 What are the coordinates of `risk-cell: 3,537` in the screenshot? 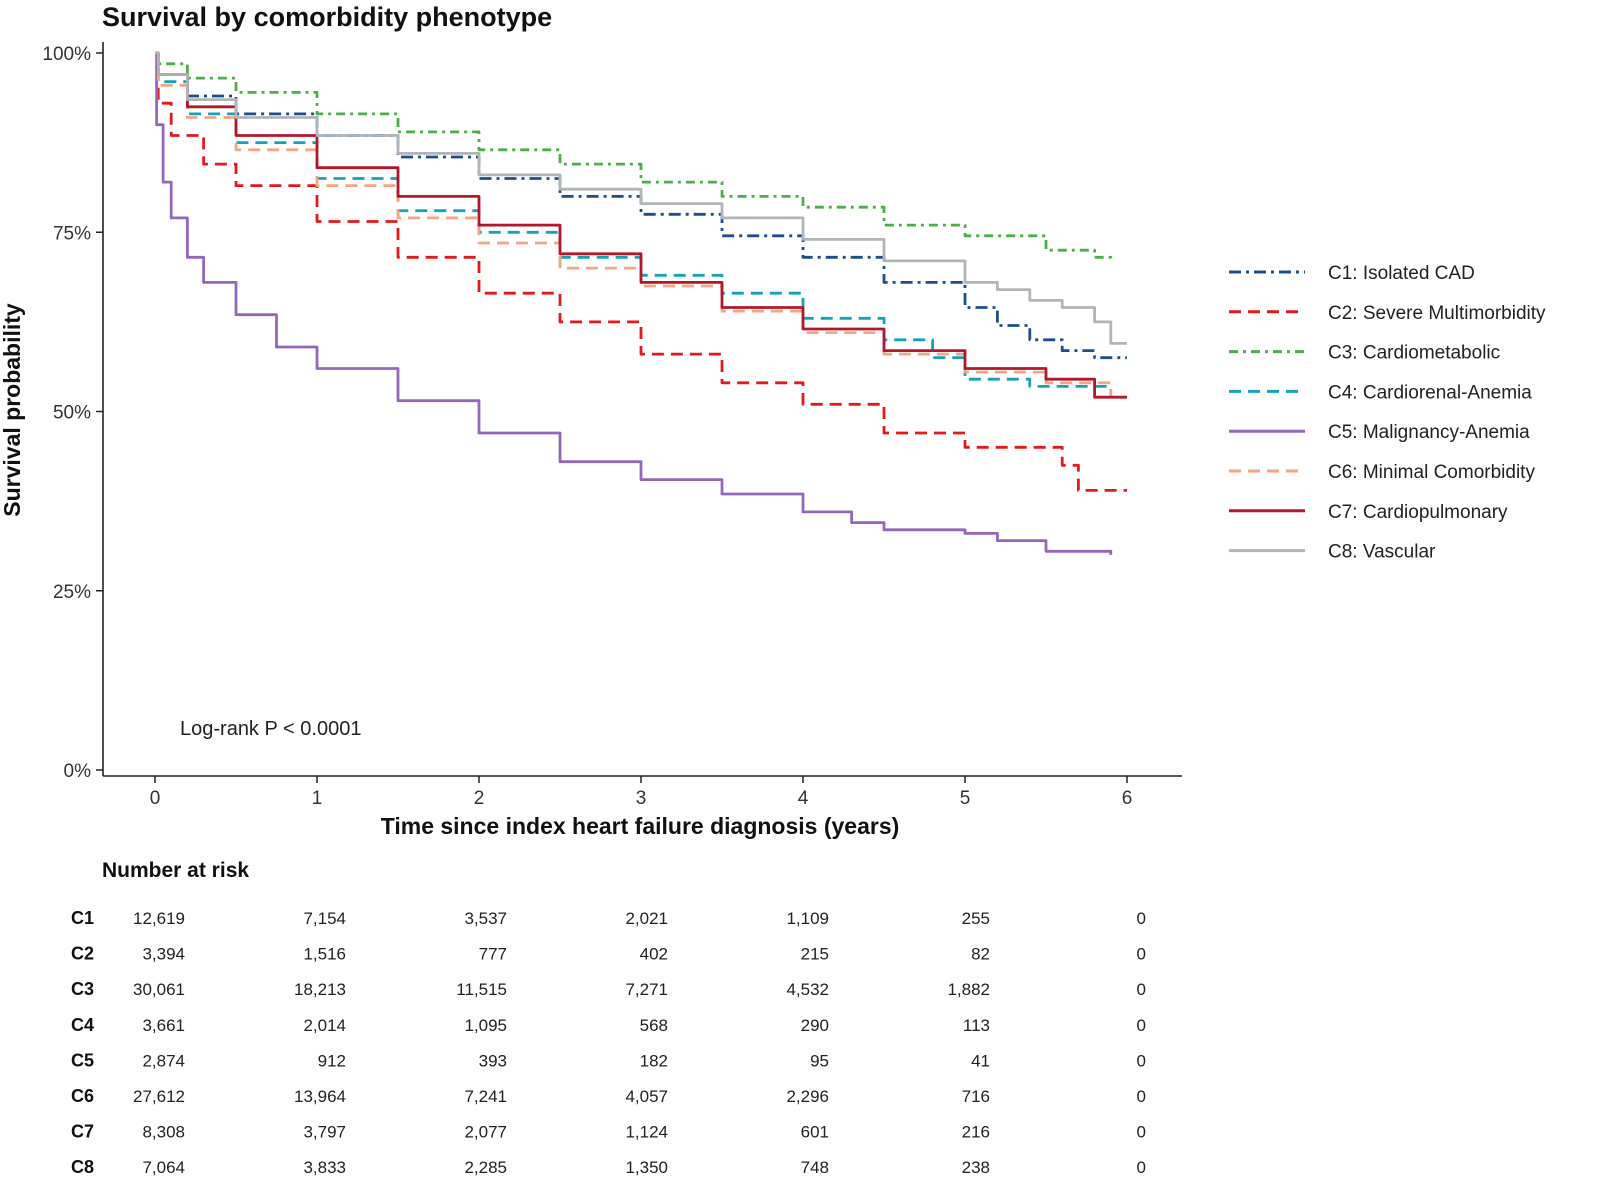 It's located at (485, 918).